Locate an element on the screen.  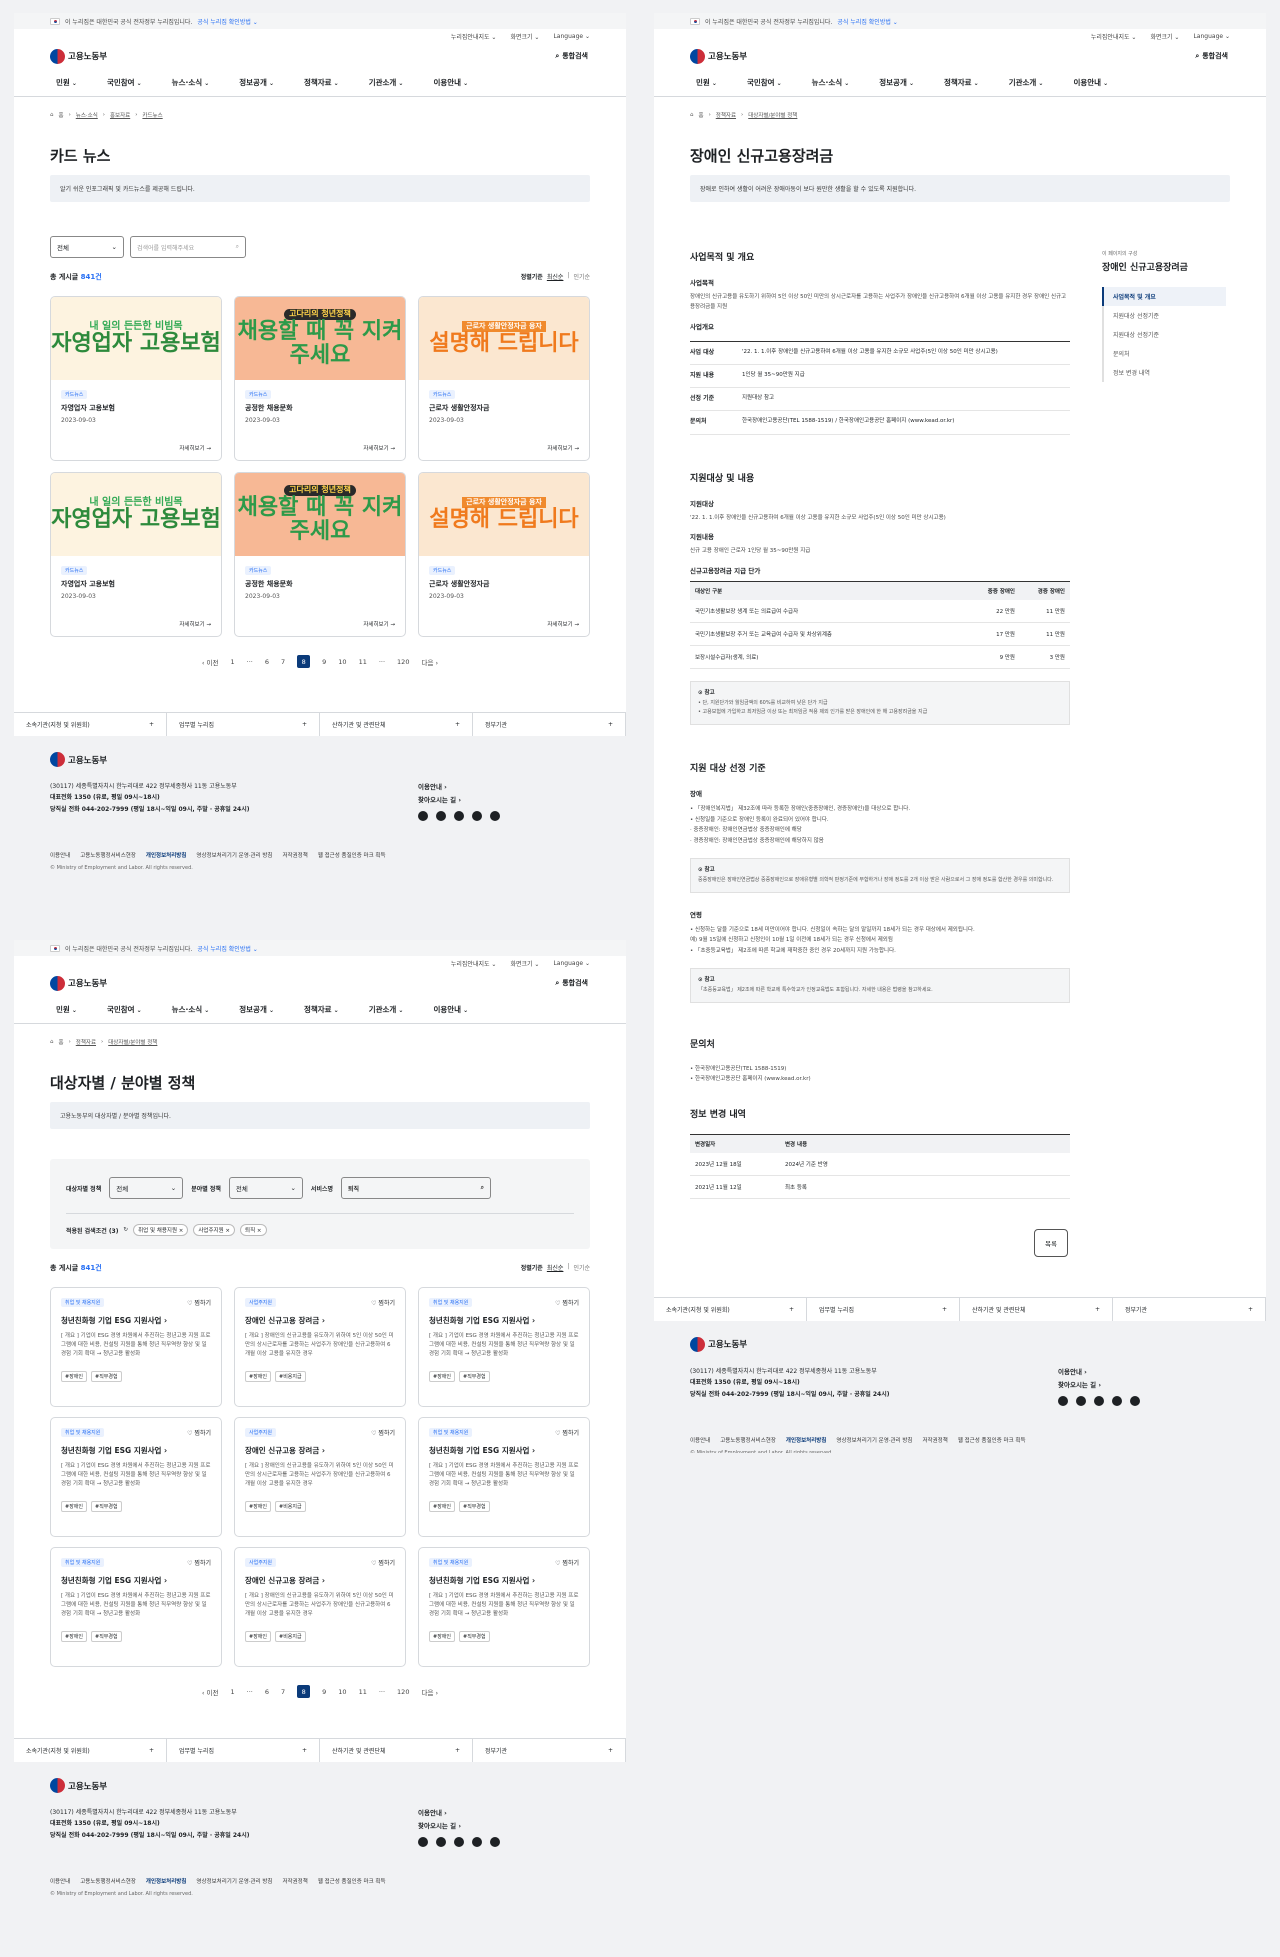
footer-policy-link: 저작권정책 is located at coordinates (935, 1440).